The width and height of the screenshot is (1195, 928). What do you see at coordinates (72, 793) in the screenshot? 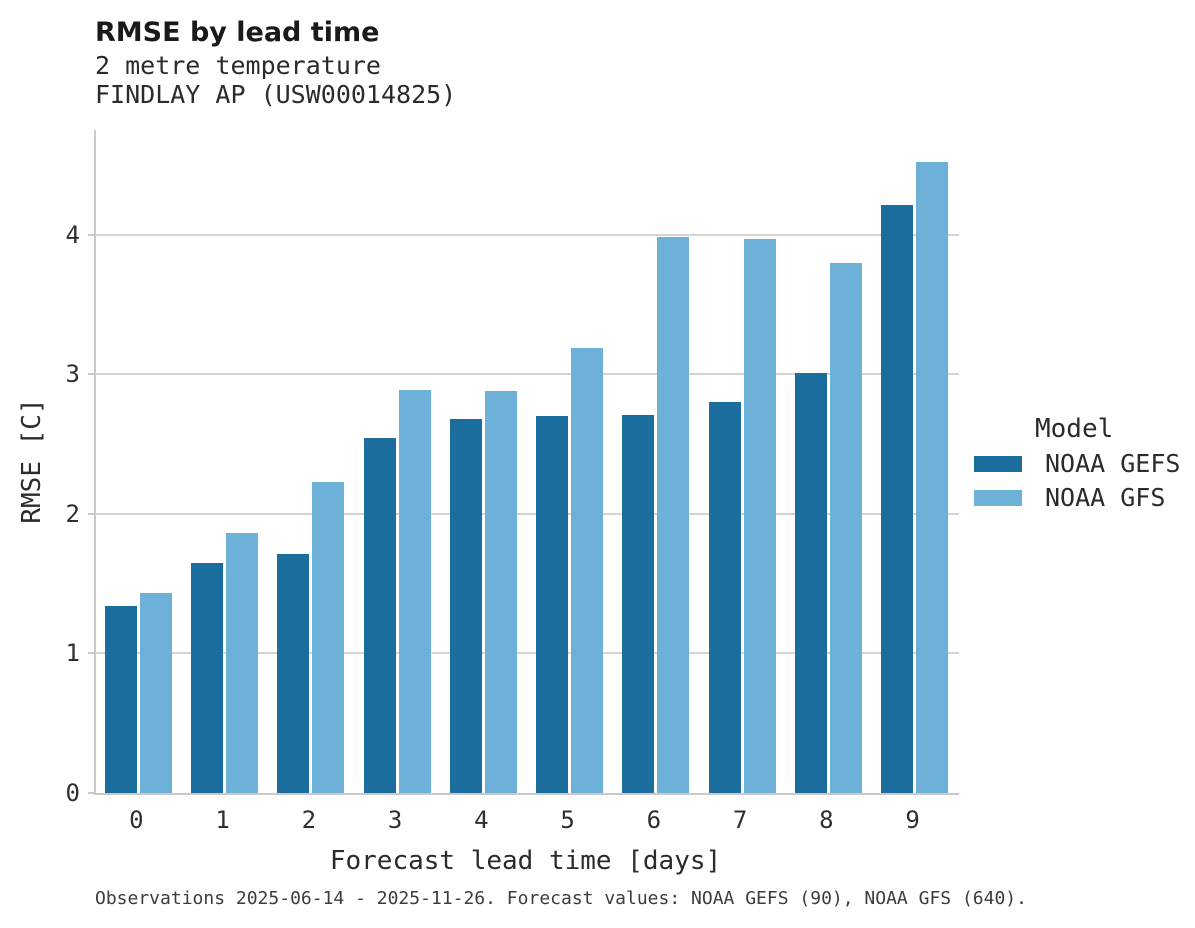
I see `y-tick-label-0: 0` at bounding box center [72, 793].